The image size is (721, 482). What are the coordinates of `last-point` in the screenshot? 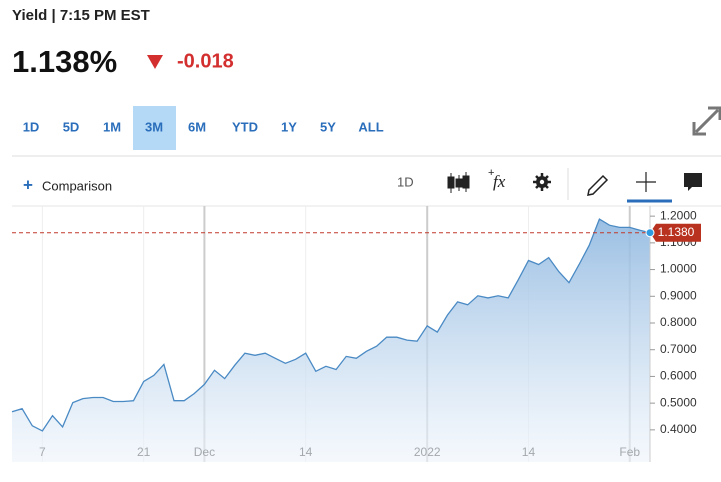 It's located at (650, 233).